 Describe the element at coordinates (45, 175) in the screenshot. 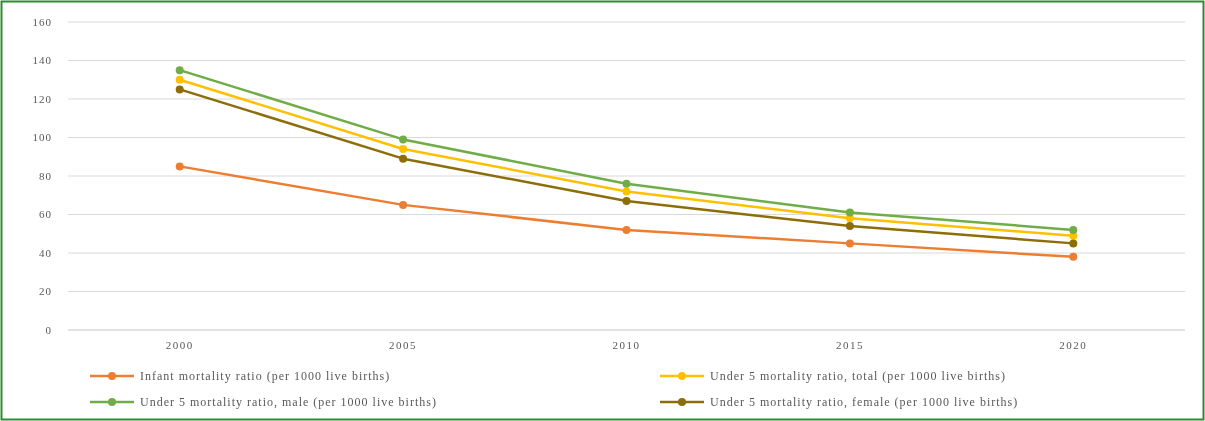

I see `y-tick-label: 80` at that location.